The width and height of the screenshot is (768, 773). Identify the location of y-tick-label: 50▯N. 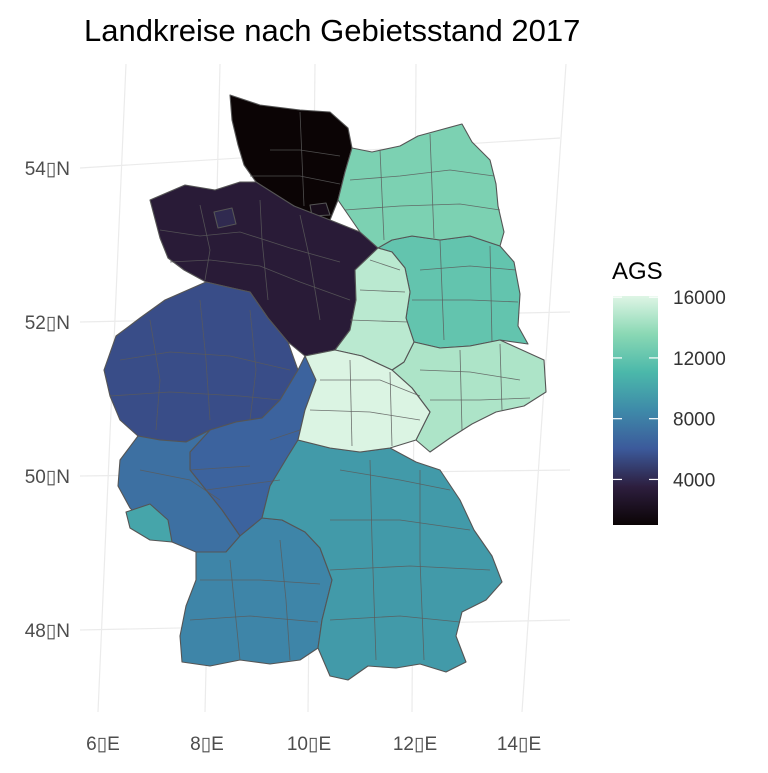
(47, 477).